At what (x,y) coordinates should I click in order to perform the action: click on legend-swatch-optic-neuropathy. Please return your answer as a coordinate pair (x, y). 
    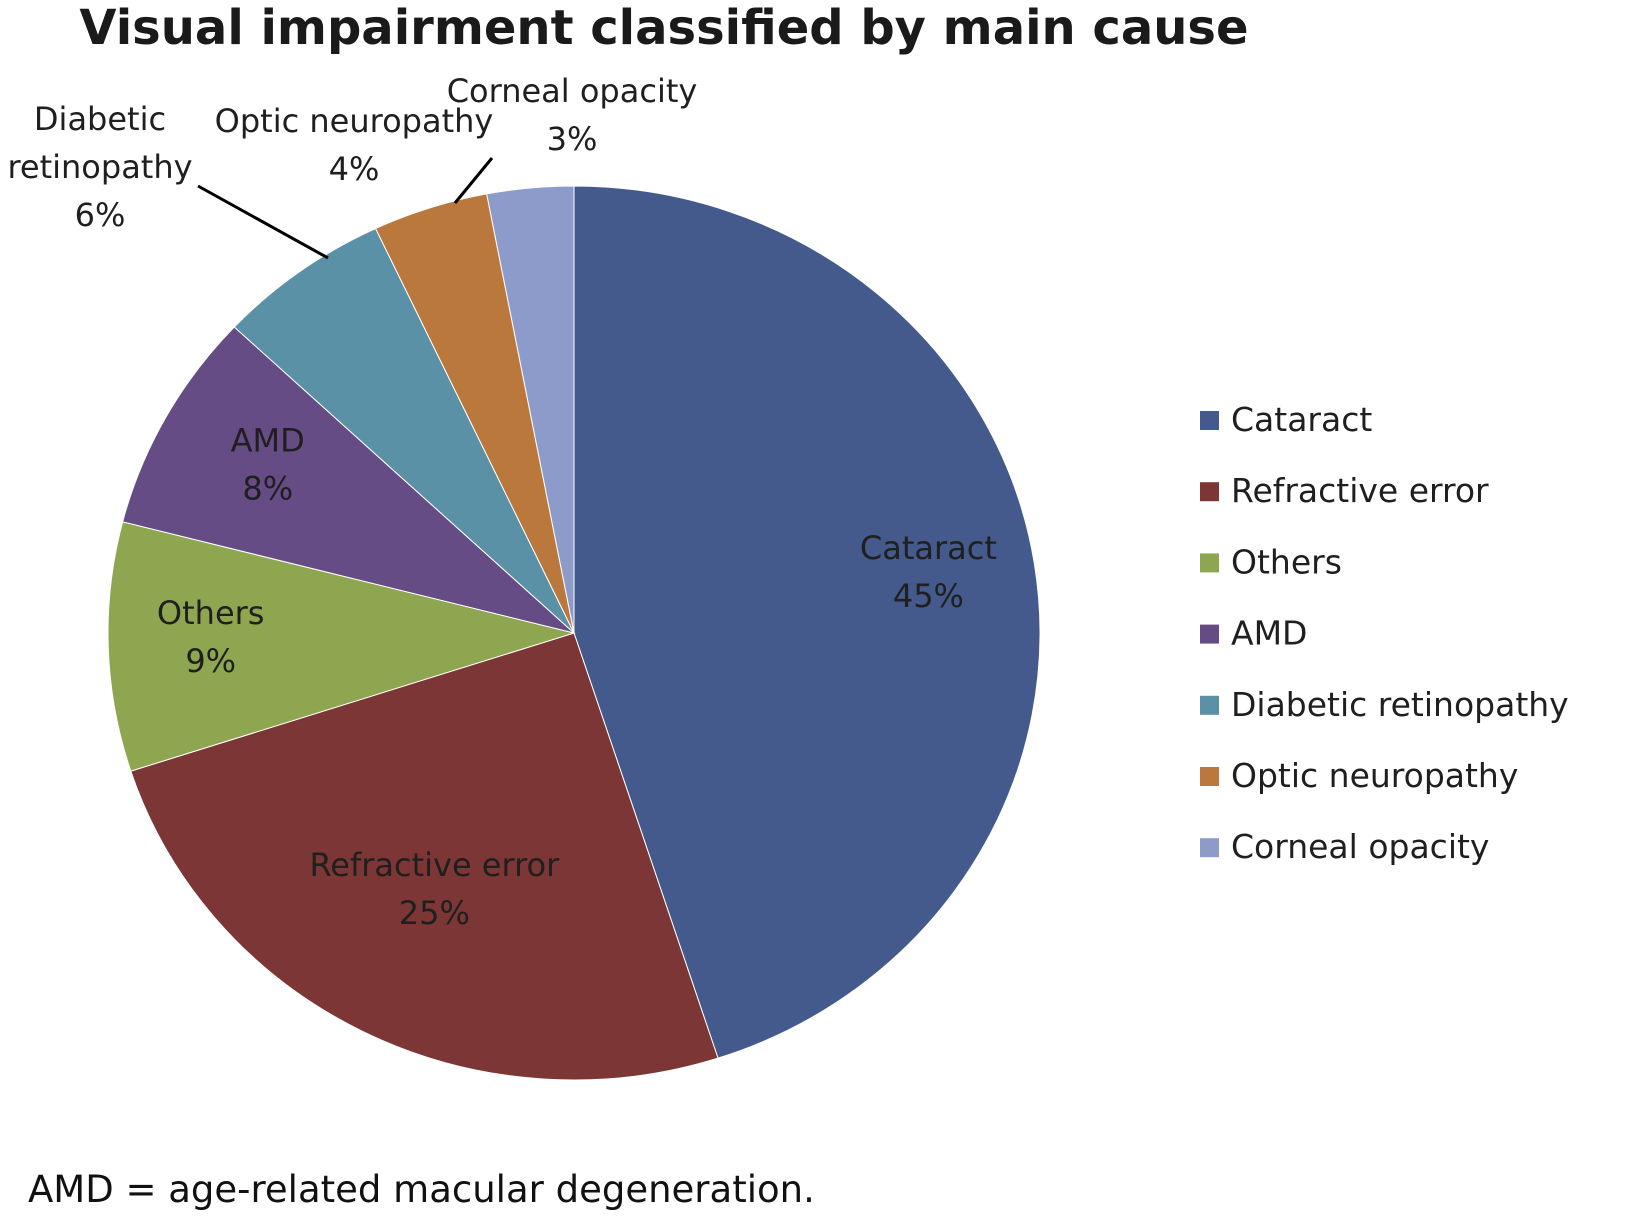
    Looking at the image, I should click on (1209, 776).